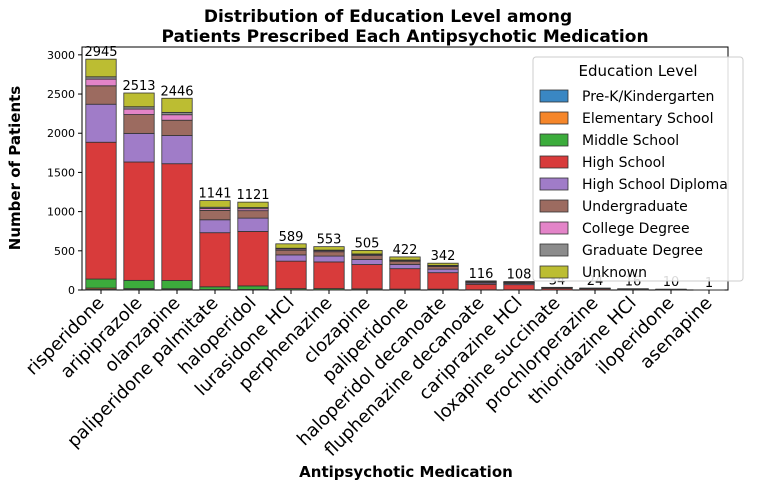  Describe the element at coordinates (623, 163) in the screenshot. I see `legend-entry-label: High School` at that location.